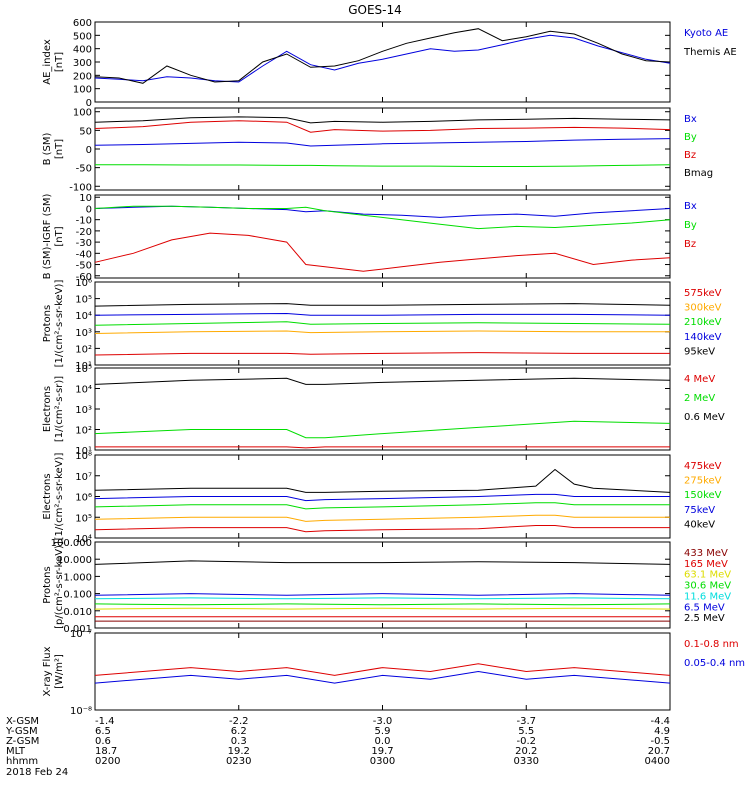 Image resolution: width=750 pixels, height=804 pixels. What do you see at coordinates (81, 711) in the screenshot?
I see `y-tick-label: 10⁻⁸` at bounding box center [81, 711].